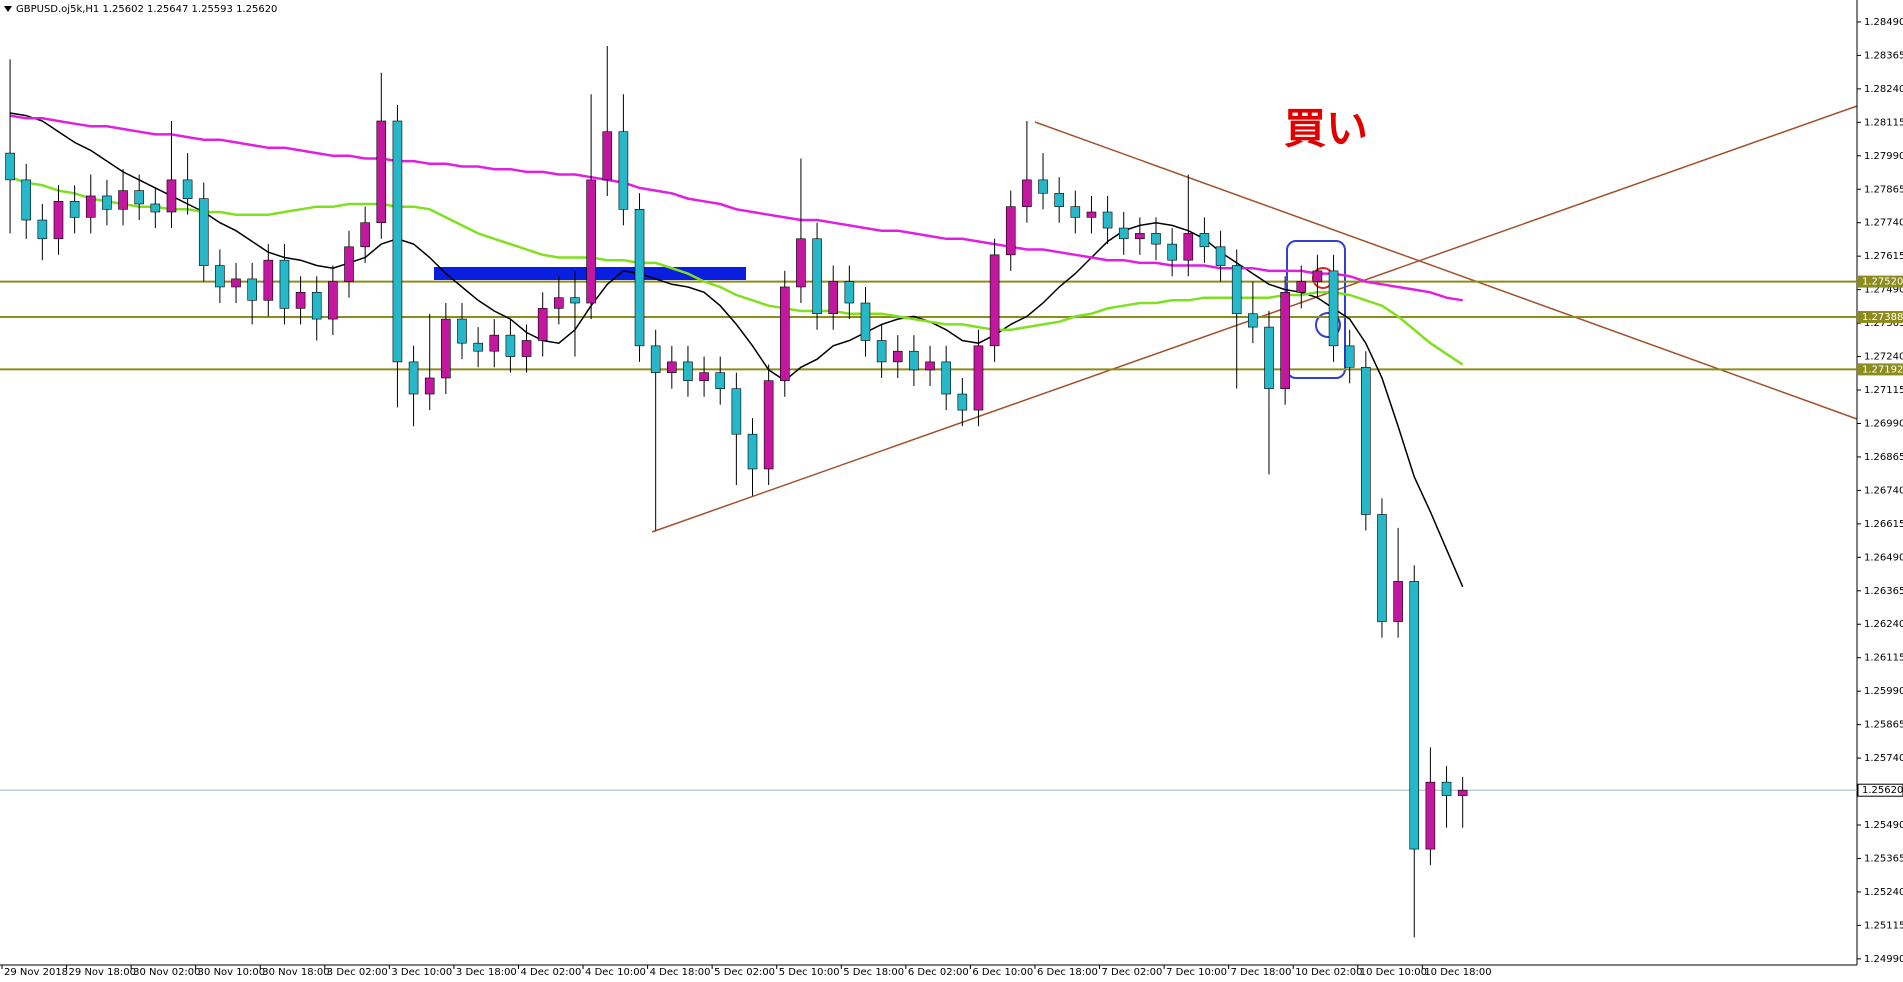  I want to click on y-tick-label: 1.25240, so click(1883, 892).